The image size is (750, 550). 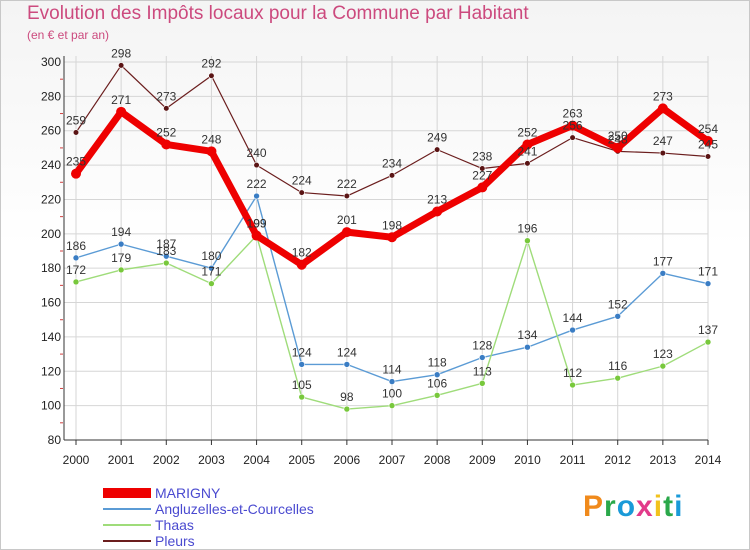 What do you see at coordinates (121, 232) in the screenshot?
I see `data-label: 194` at bounding box center [121, 232].